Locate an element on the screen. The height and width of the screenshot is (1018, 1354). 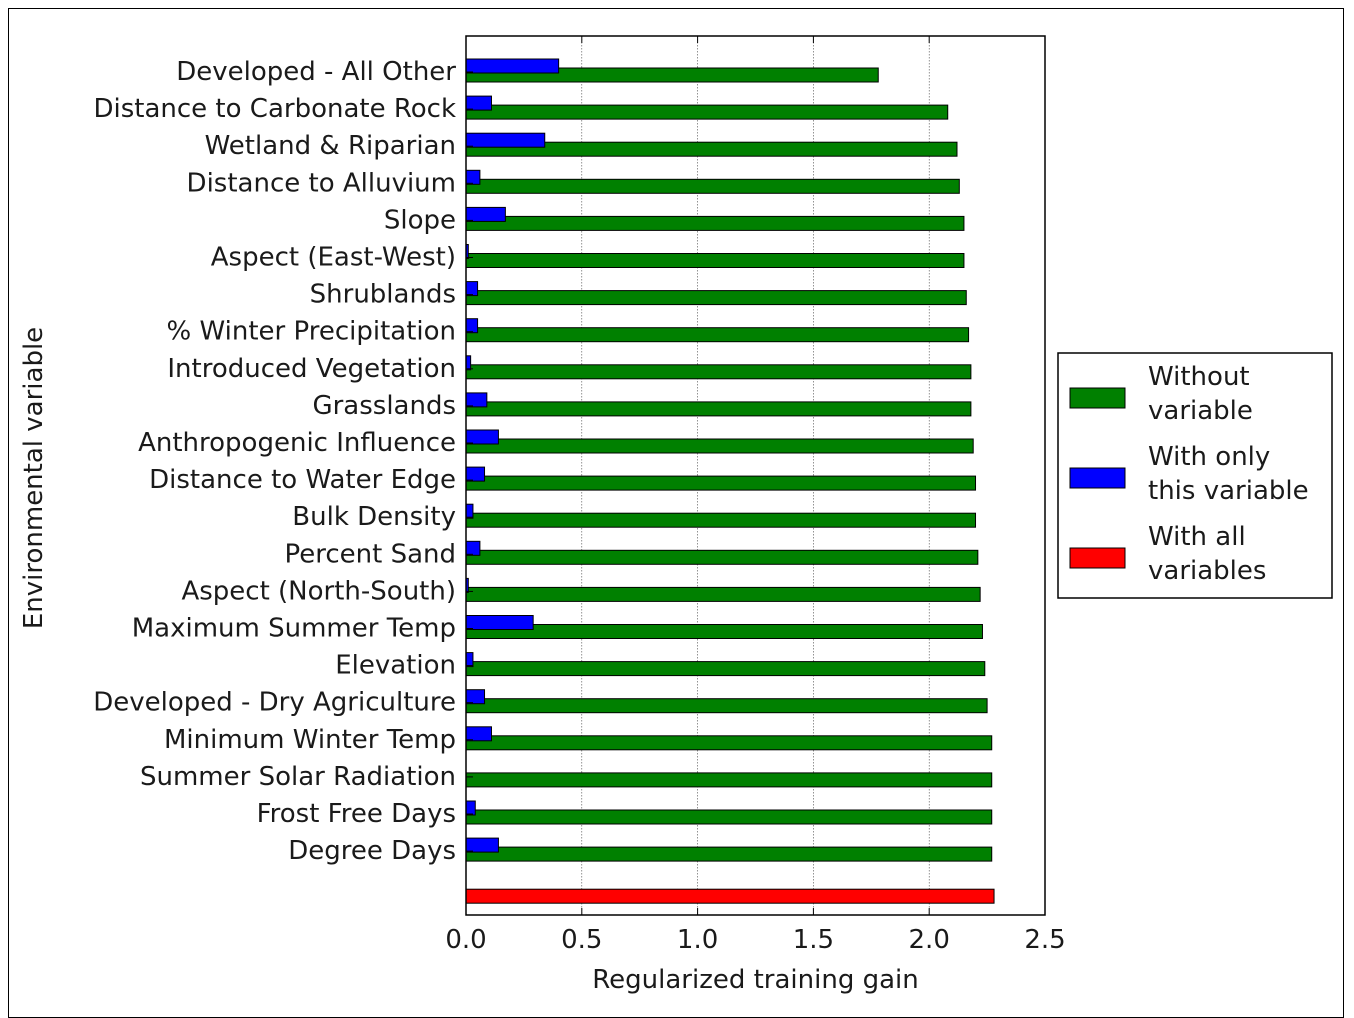
legend-label: With only is located at coordinates (1209, 457).